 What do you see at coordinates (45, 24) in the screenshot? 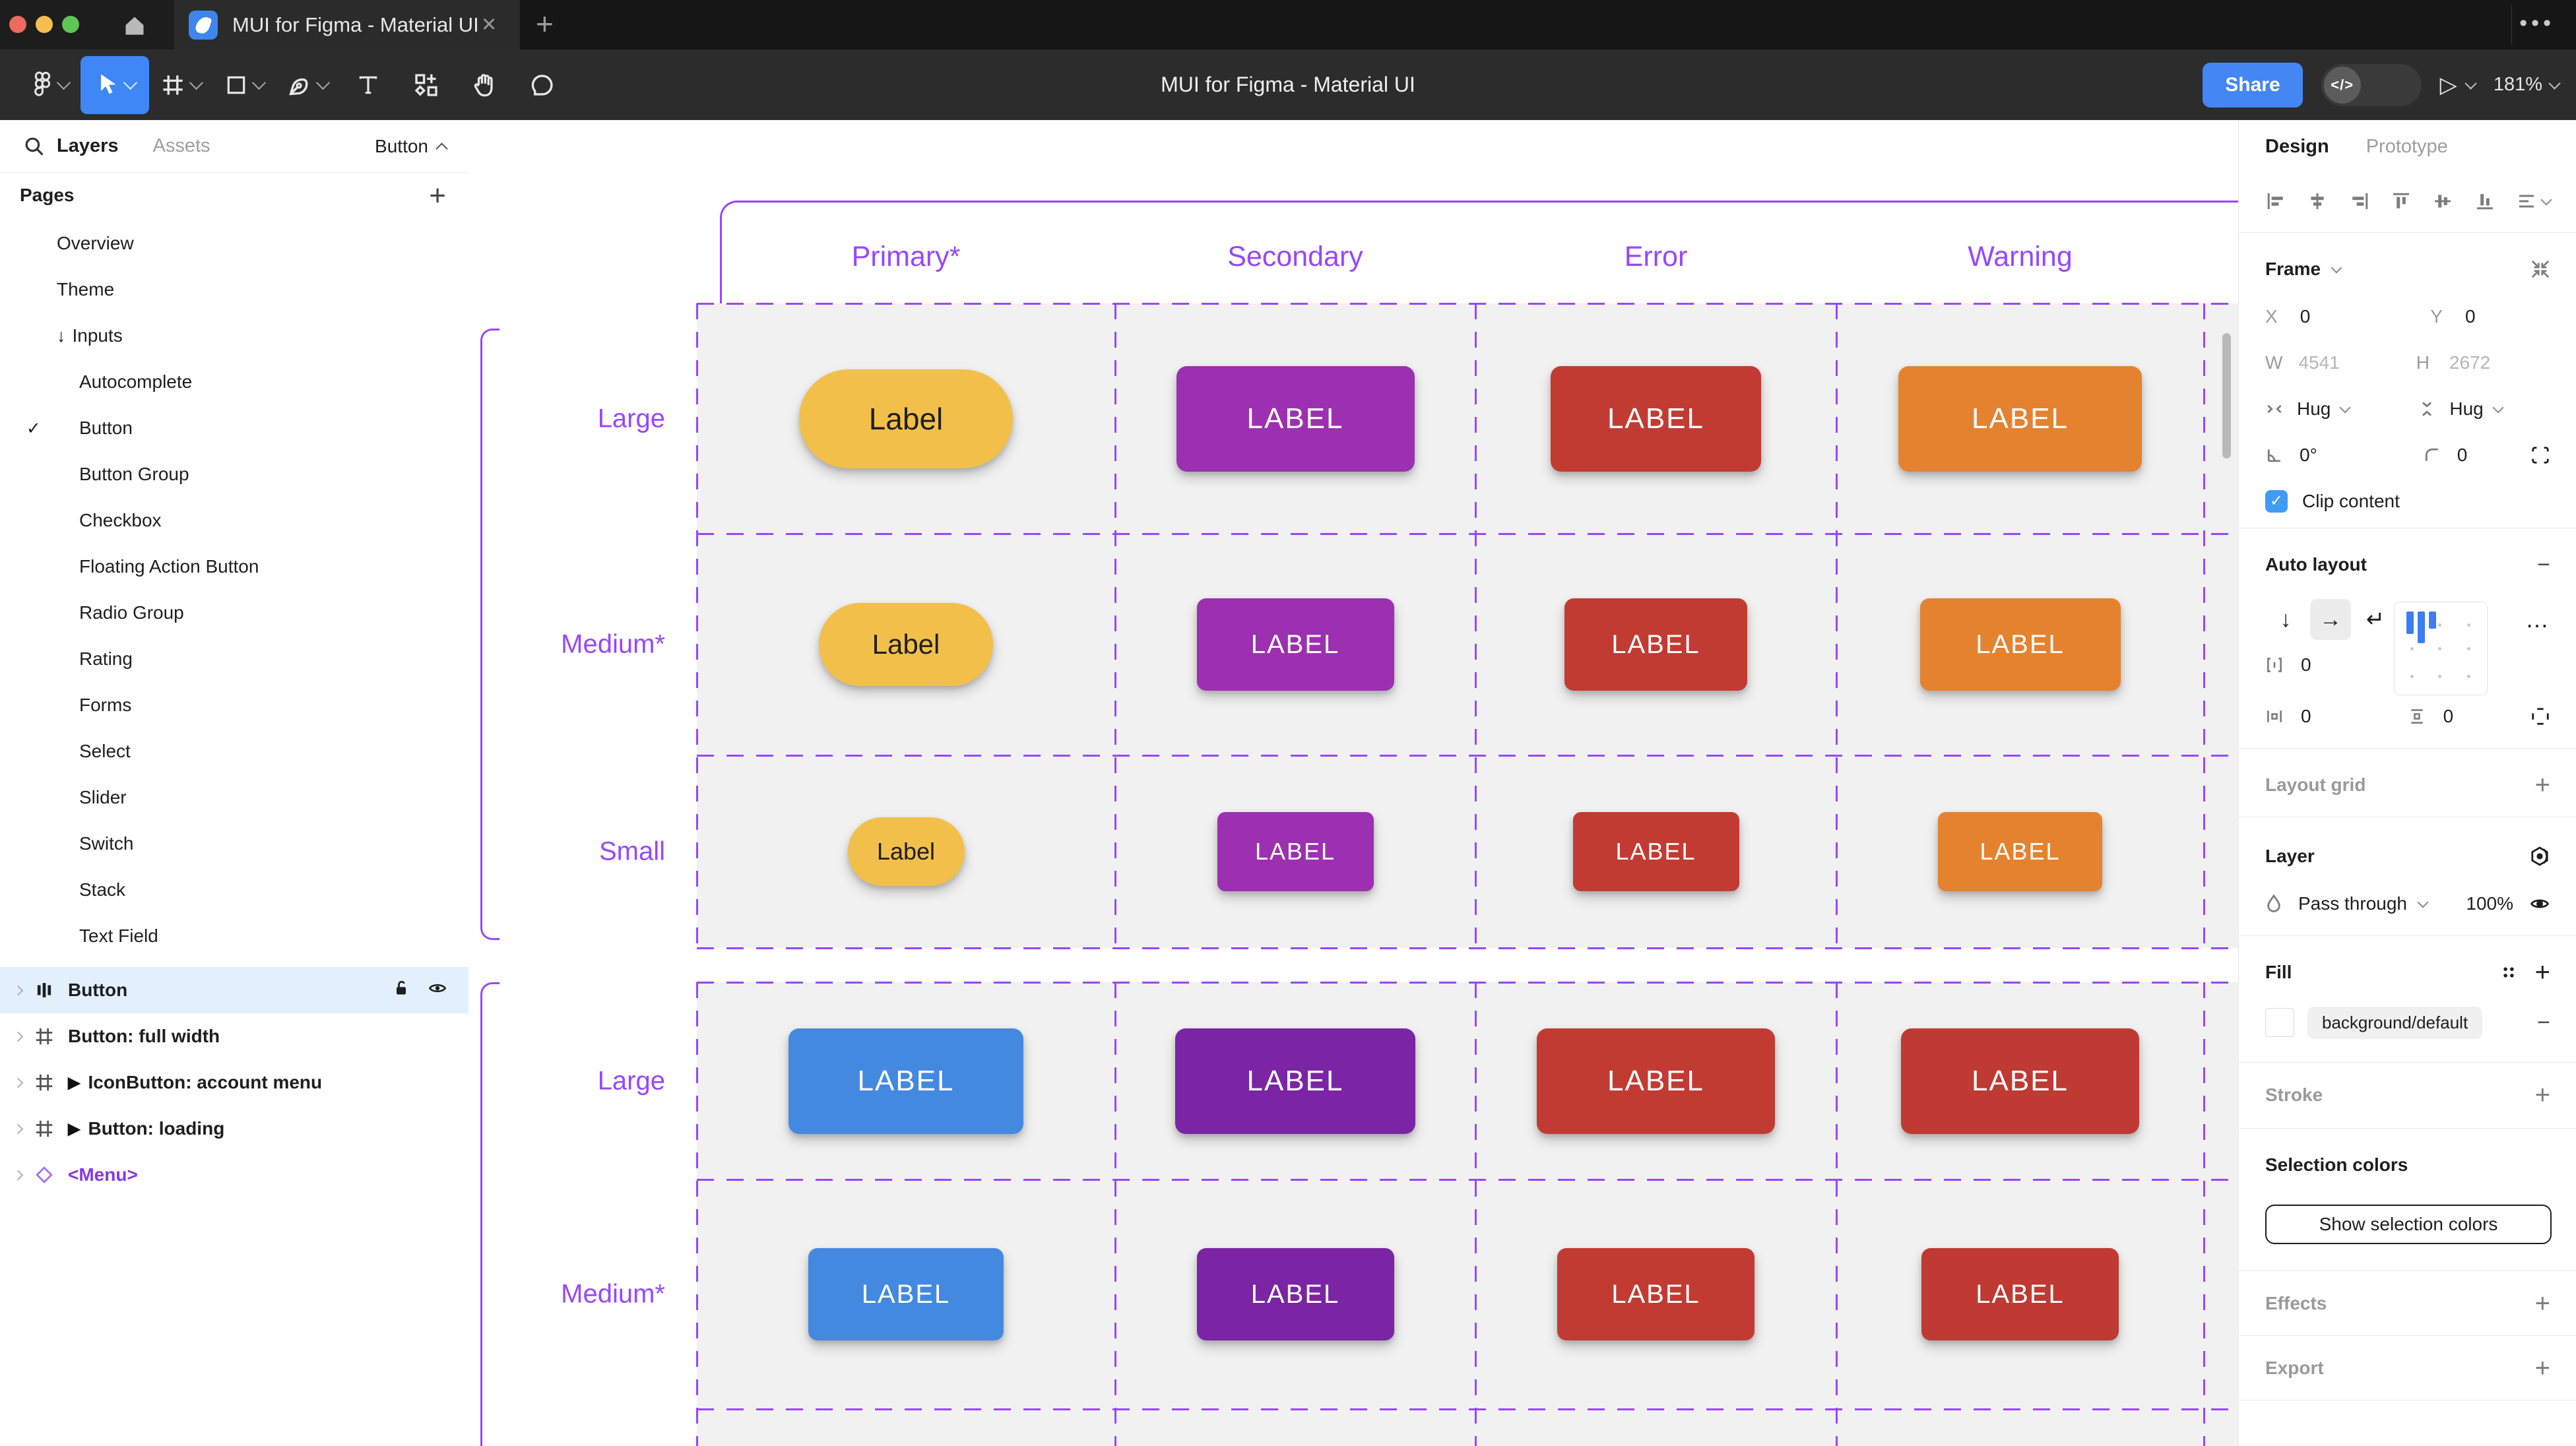
I see `traffic-light-minimize` at bounding box center [45, 24].